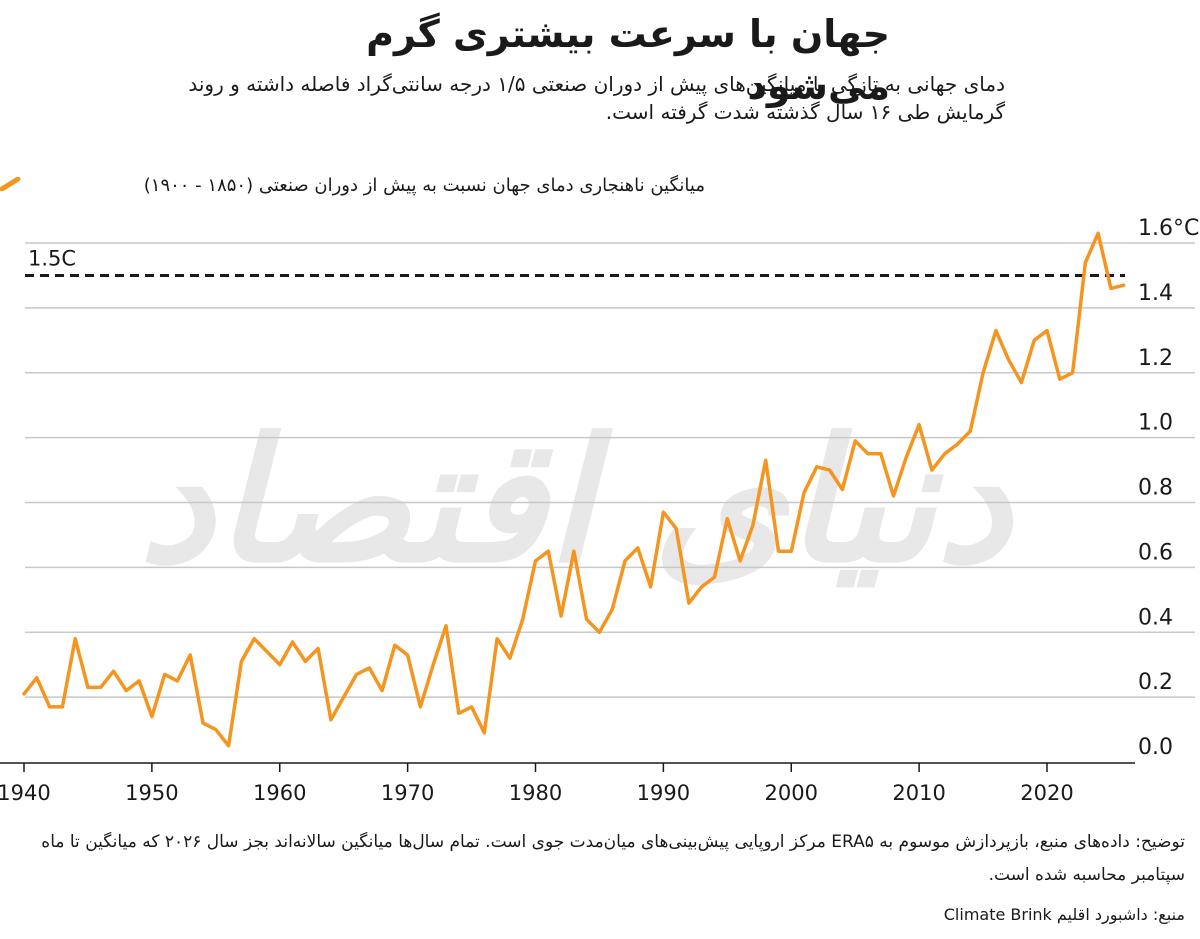 The image size is (1200, 939). I want to click on y-tick-label: 0.8, so click(1155, 488).